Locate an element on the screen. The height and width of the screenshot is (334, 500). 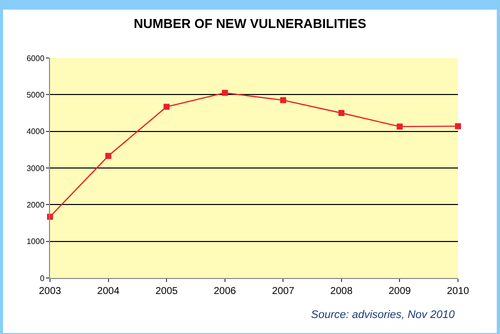
source-note: Source: advisories, Nov 2010 is located at coordinates (383, 315).